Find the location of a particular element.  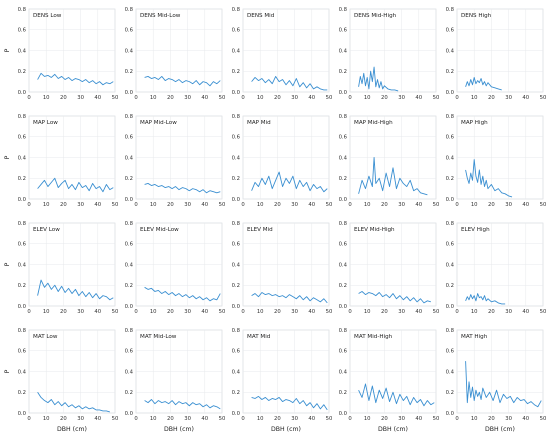

subplot-6: 0.0 0.2 0.4 0.6 0.8 0 10 20 30 40 50 MAP Low is located at coordinates (68, 161).